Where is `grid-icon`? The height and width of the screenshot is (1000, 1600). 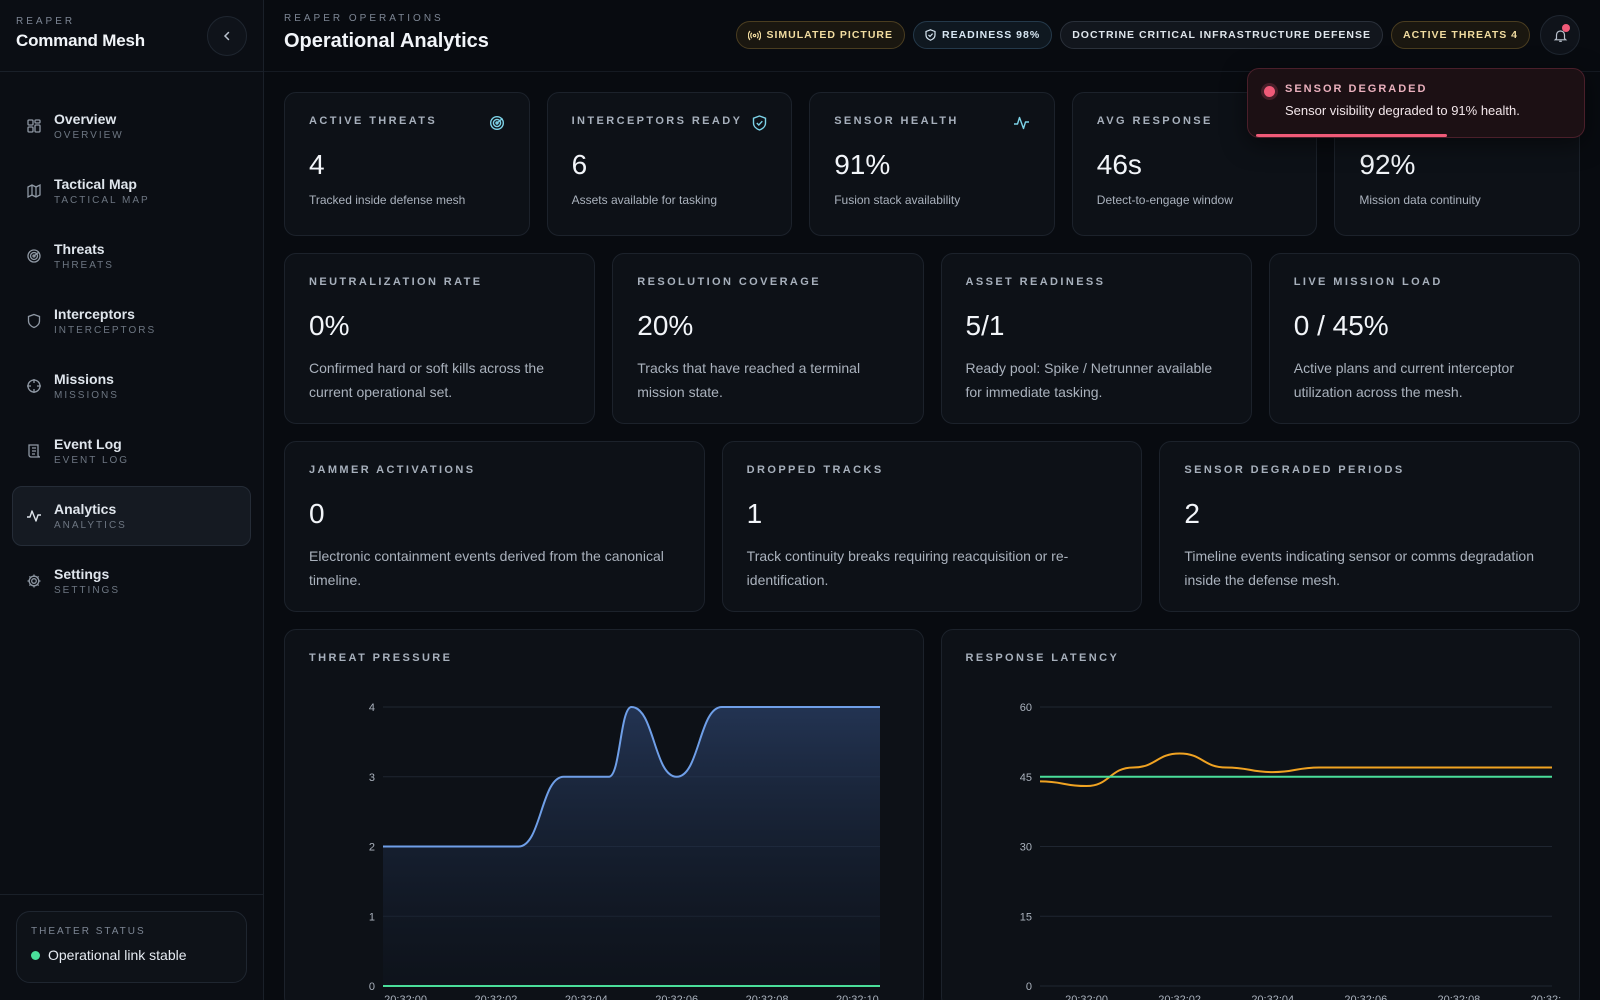
grid-icon is located at coordinates (34, 126).